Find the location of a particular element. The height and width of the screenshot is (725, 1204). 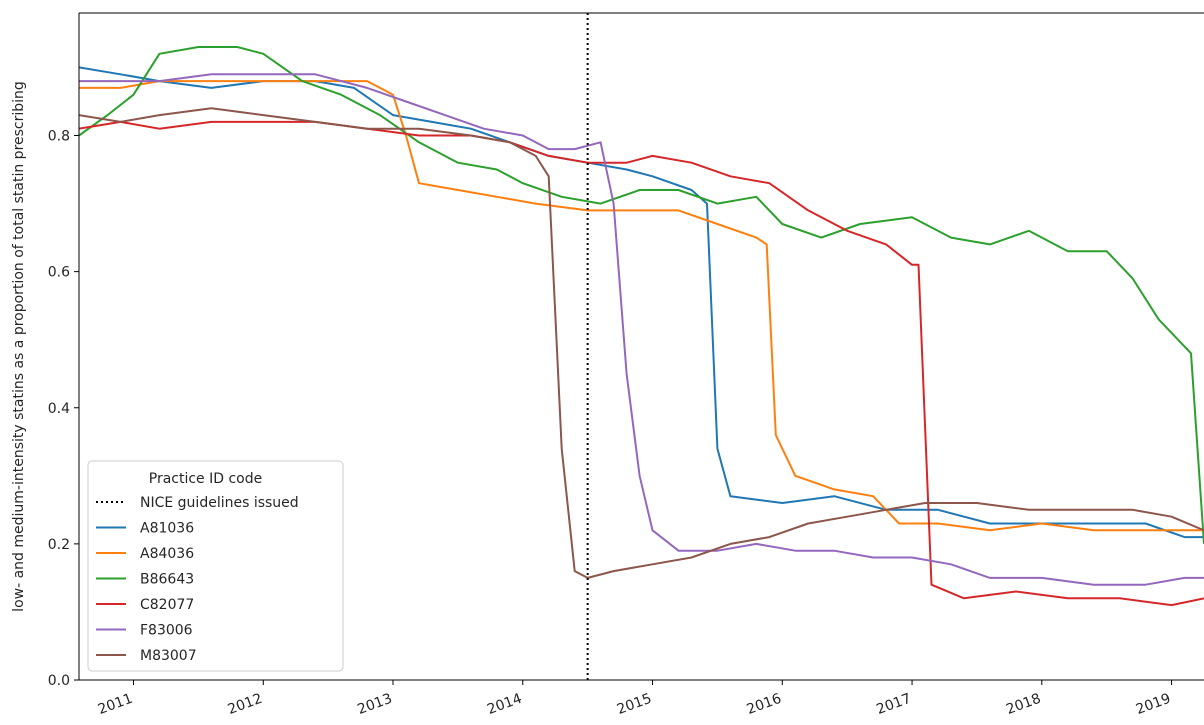

legend-label-nice-guideline: NICE guidelines issued is located at coordinates (219, 503).